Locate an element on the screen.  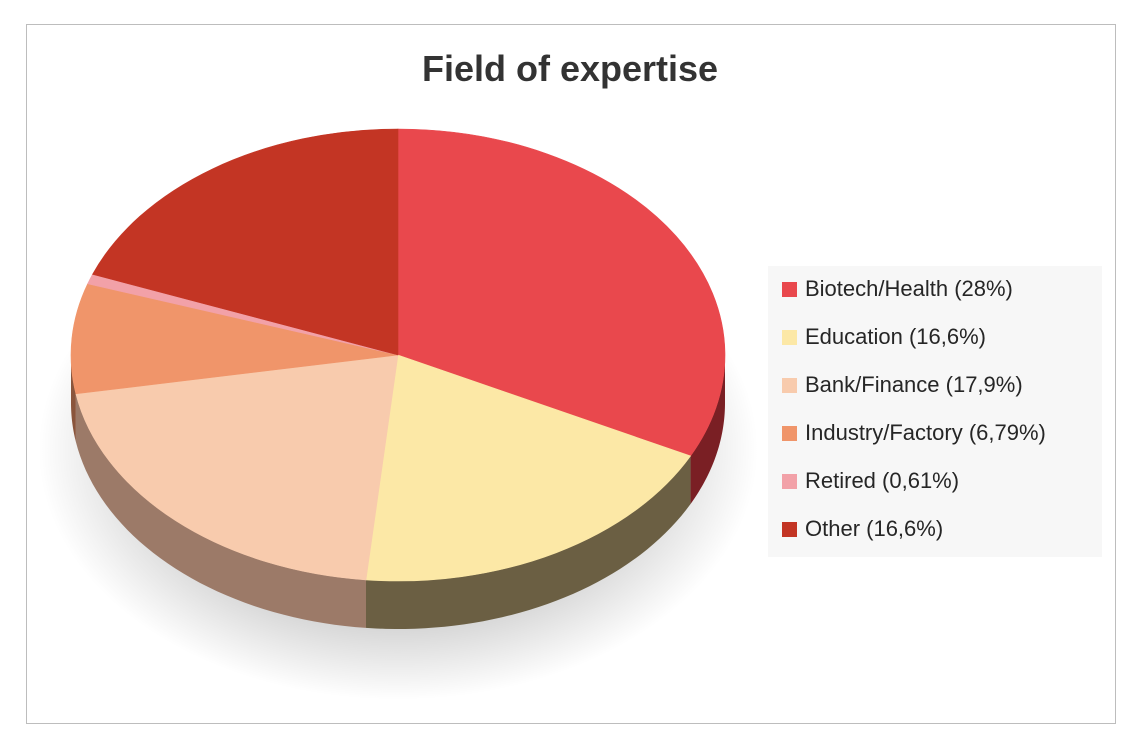
legend-item-education: Education (16,6%) is located at coordinates (884, 337).